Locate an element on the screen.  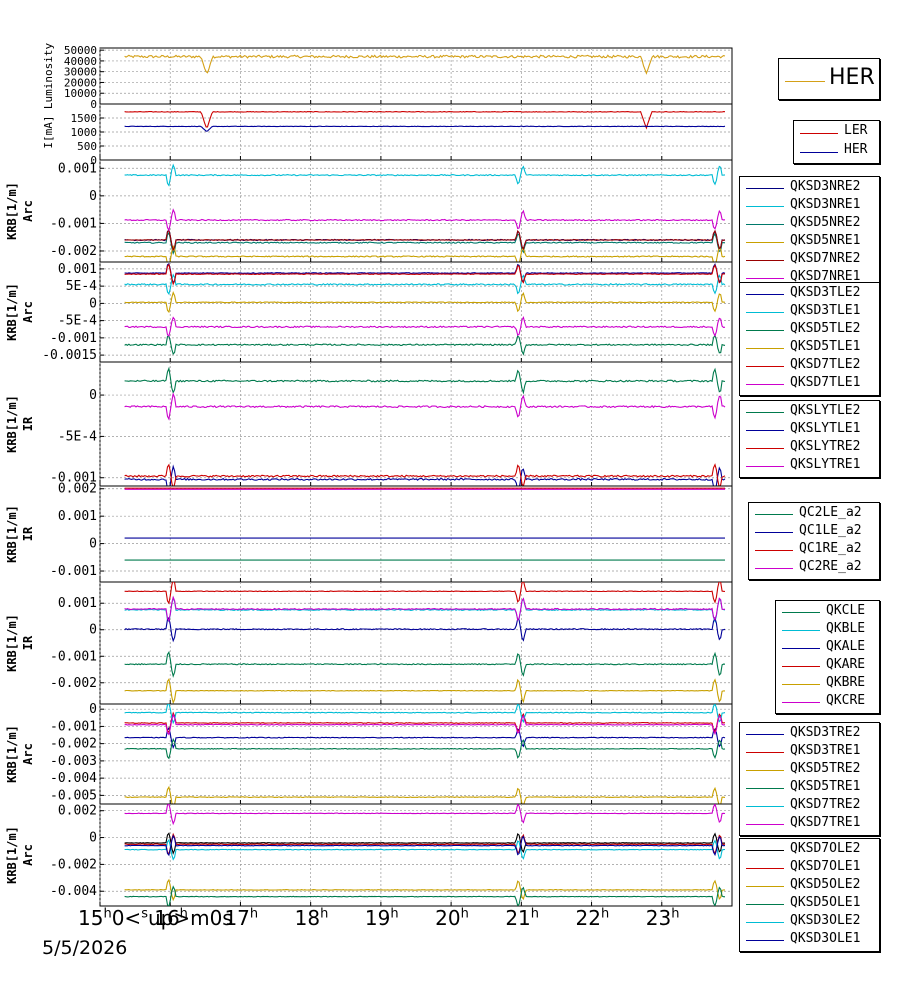
legend-entry: QKSD5TRE2 is located at coordinates (809, 770).